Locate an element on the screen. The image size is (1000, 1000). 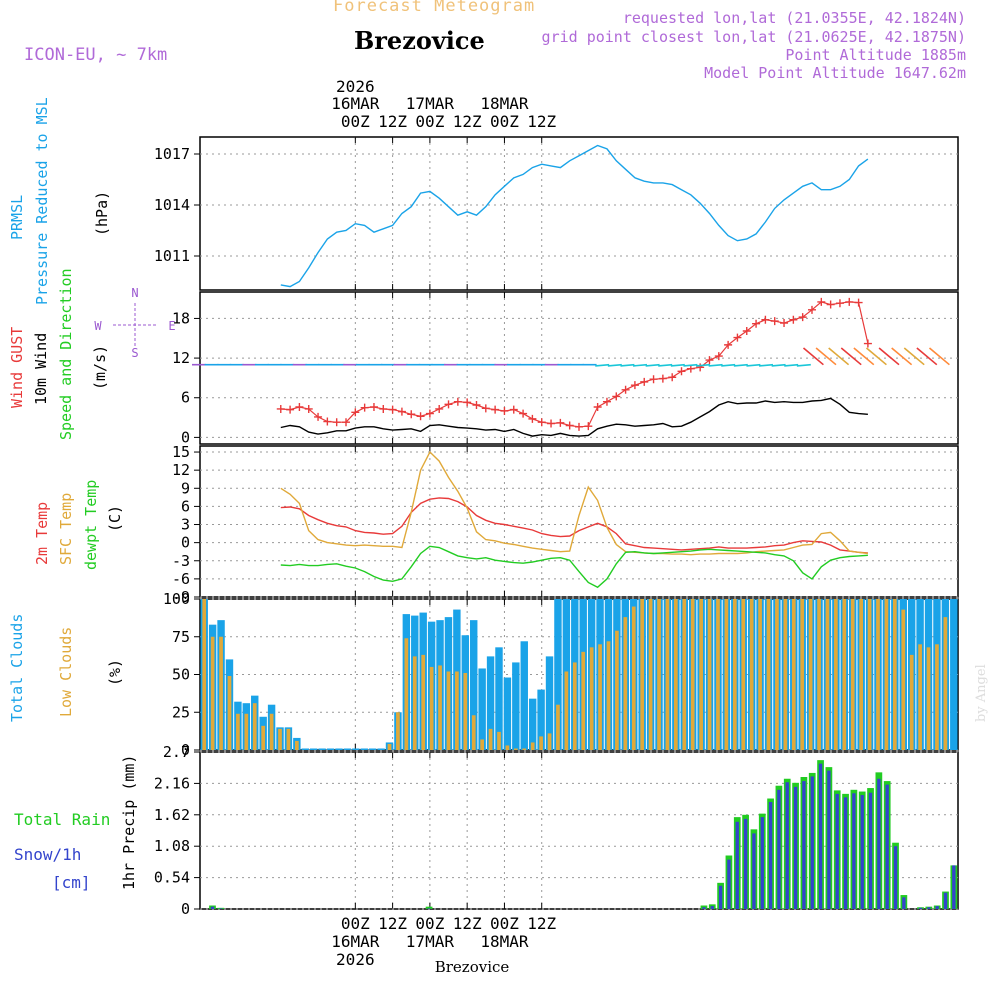
y-tick-label: 75 is located at coordinates (181, 637).